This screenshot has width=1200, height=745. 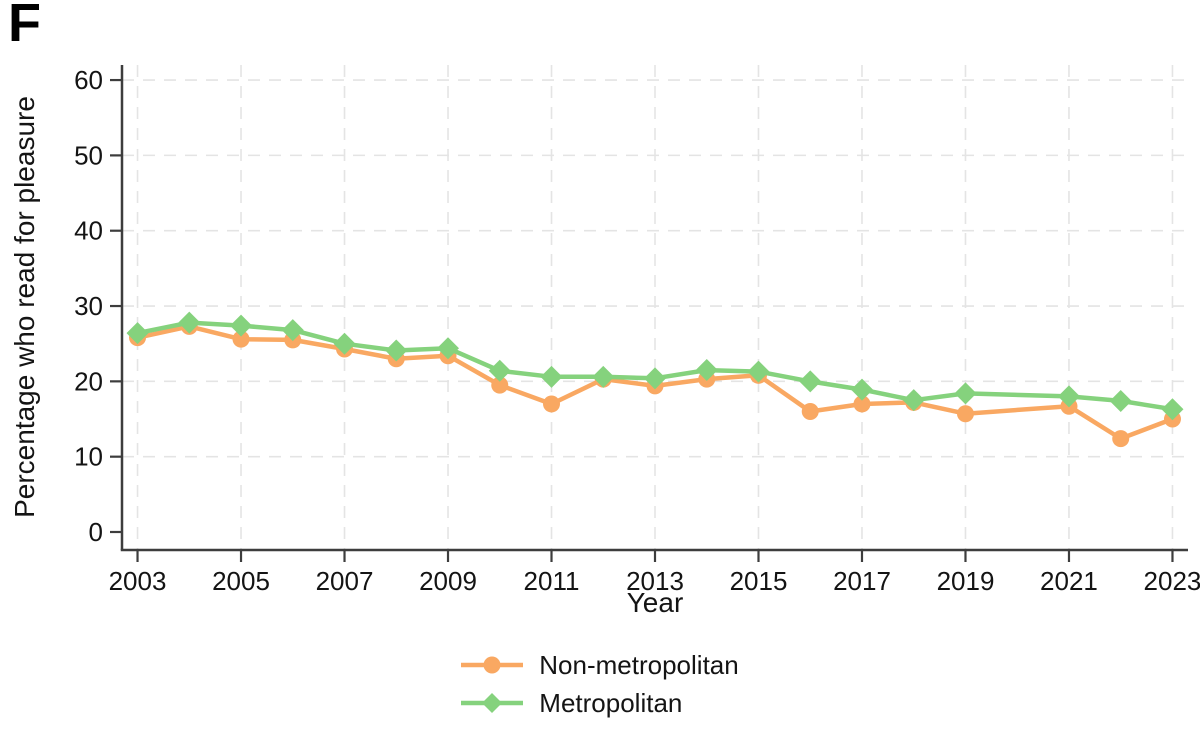 What do you see at coordinates (552, 581) in the screenshot?
I see `x-tick-label-2011: 2011` at bounding box center [552, 581].